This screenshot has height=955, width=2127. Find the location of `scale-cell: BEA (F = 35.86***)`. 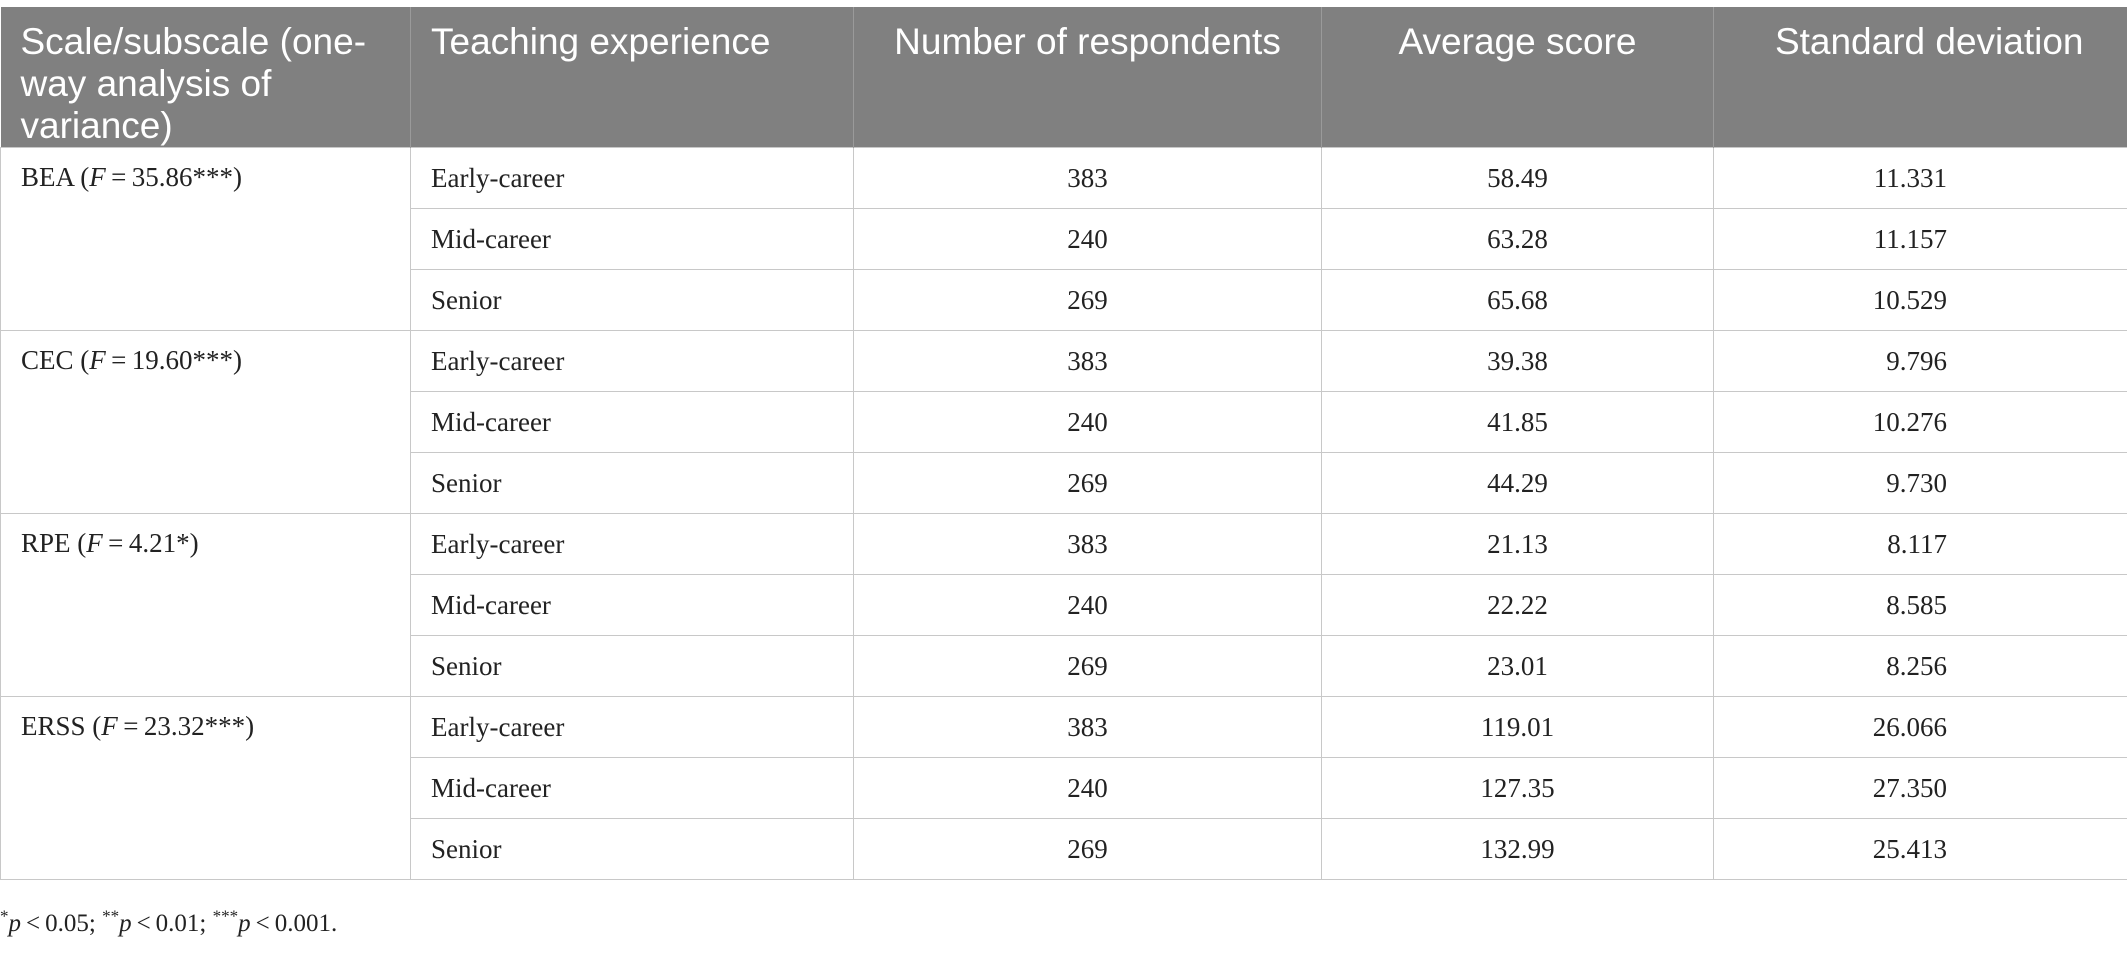

scale-cell: BEA (F = 35.86***) is located at coordinates (205, 239).